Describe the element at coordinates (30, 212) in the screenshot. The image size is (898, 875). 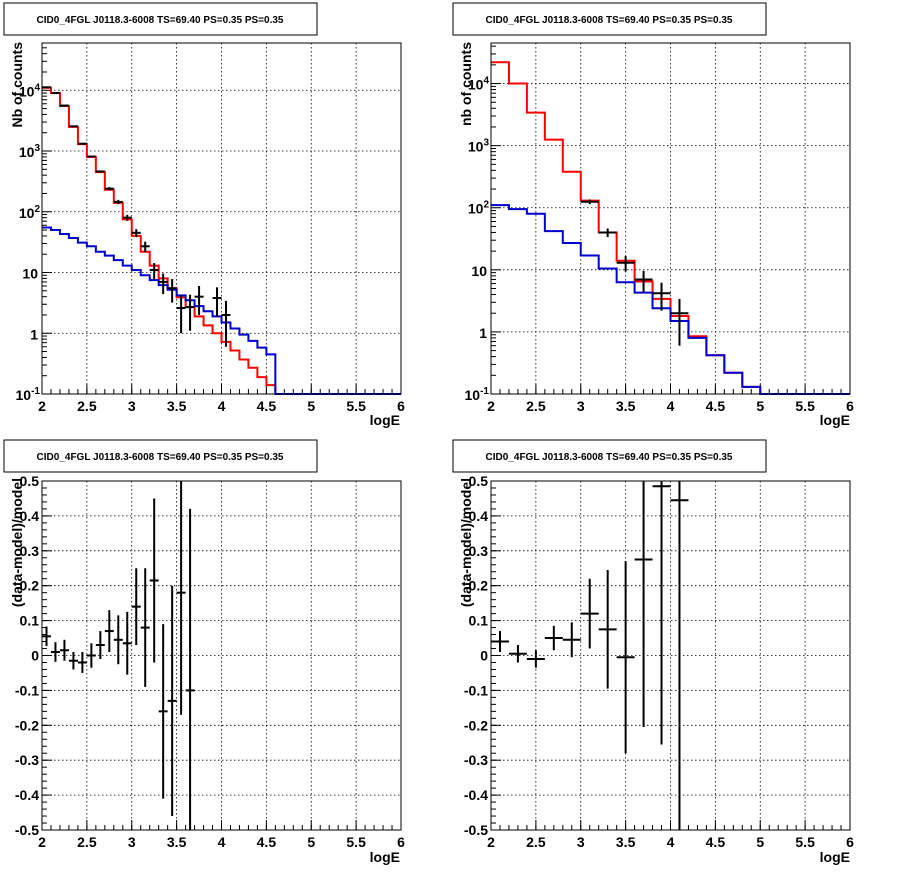
I see `y-tick-label: 10²` at that location.